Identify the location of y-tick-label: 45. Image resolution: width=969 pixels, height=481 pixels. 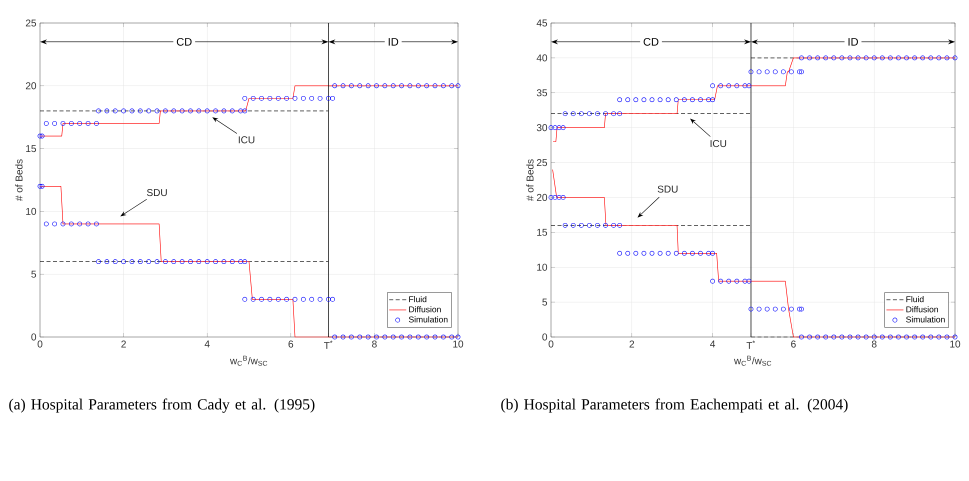
(542, 23).